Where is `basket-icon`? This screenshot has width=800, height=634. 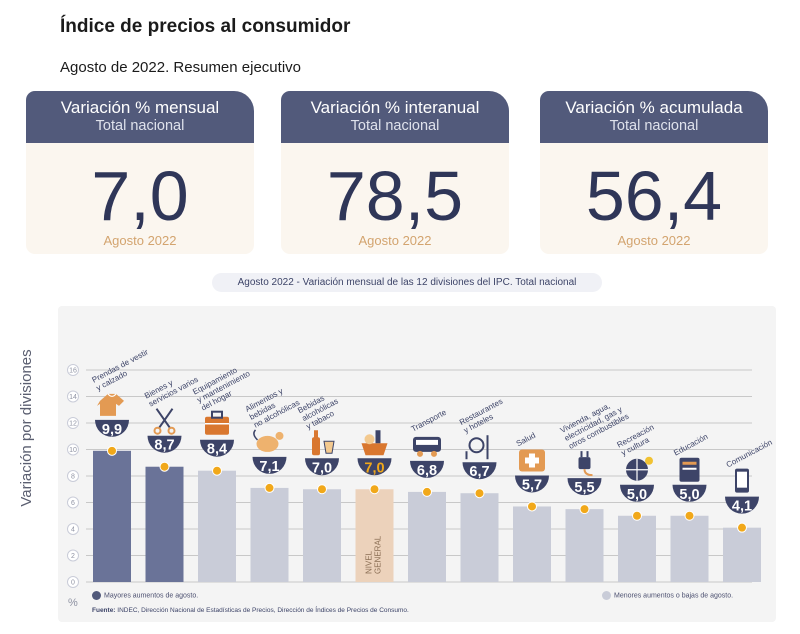 basket-icon is located at coordinates (374, 443).